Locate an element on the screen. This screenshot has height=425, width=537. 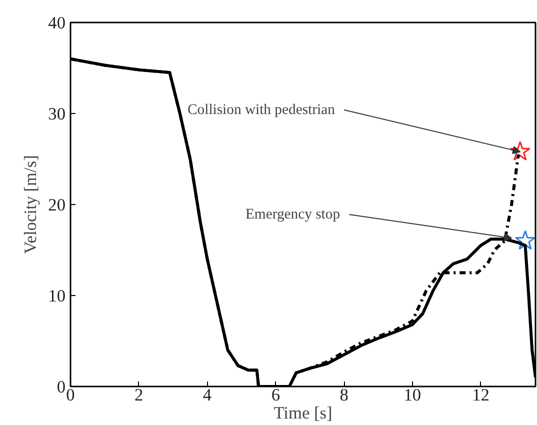
annotation: Emergency stop is located at coordinates (292, 214).